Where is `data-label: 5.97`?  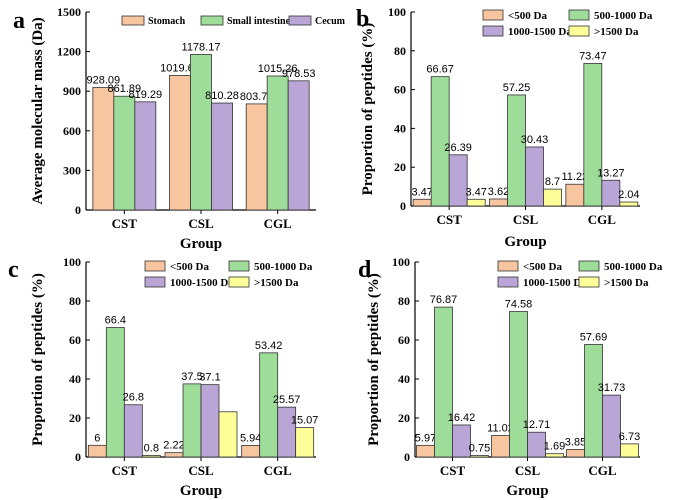
data-label: 5.97 is located at coordinates (425, 438).